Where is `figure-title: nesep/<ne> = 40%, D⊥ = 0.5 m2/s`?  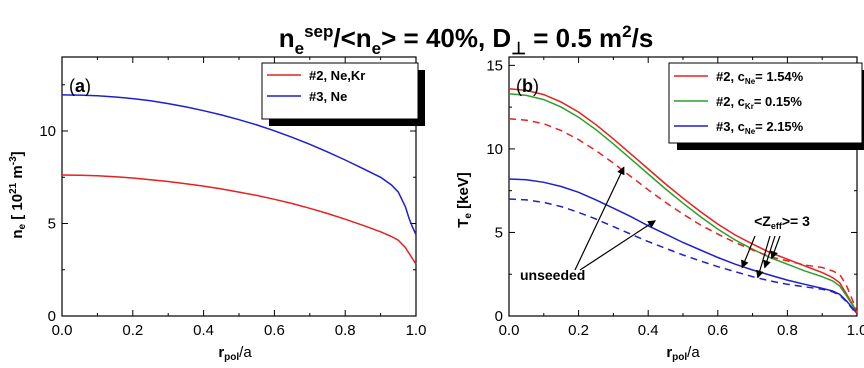
figure-title: nesep/<ne> = 40%, D⊥ = 0.5 m2/s is located at coordinates (466, 40).